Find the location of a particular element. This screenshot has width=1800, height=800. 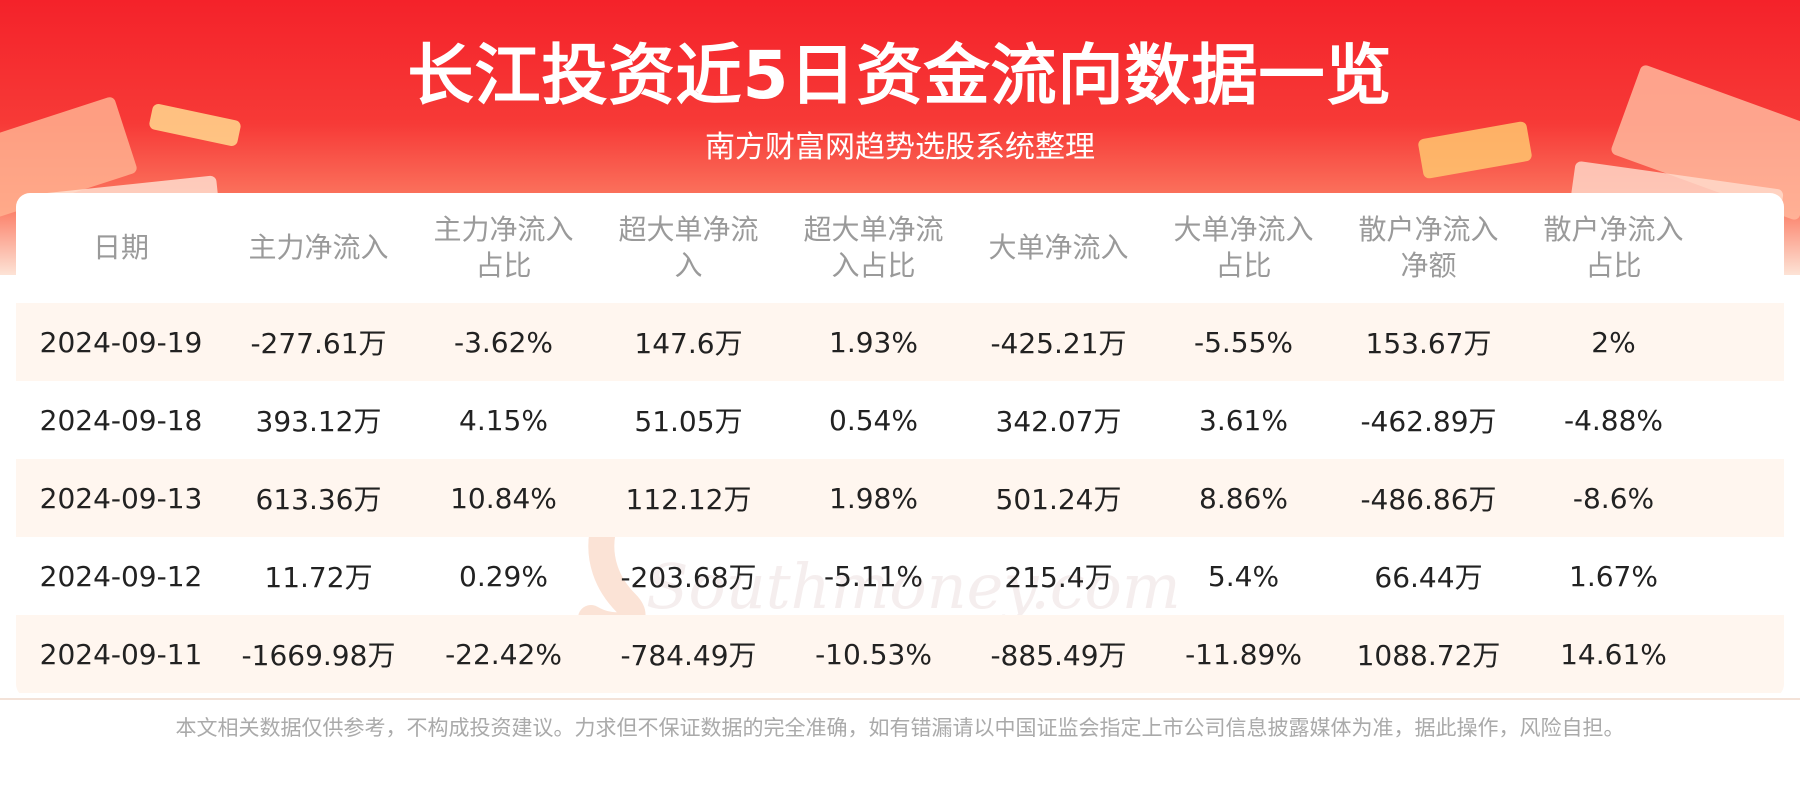

table-cell: 3.61% is located at coordinates (1243, 420).